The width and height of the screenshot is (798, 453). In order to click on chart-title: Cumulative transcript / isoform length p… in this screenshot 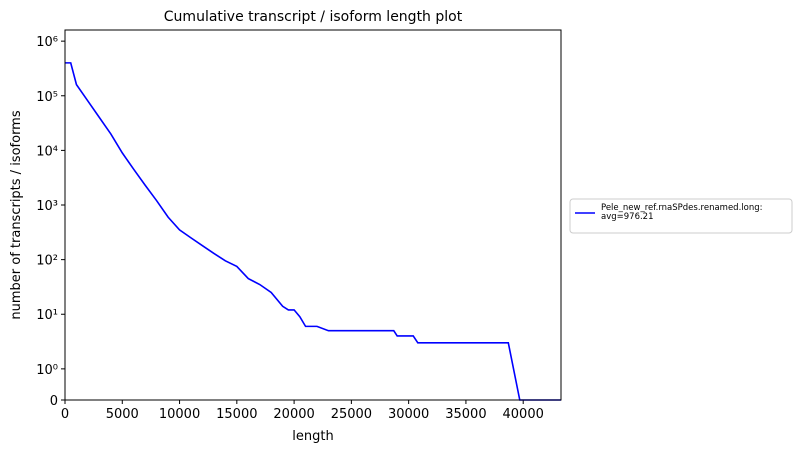, I will do `click(313, 17)`.